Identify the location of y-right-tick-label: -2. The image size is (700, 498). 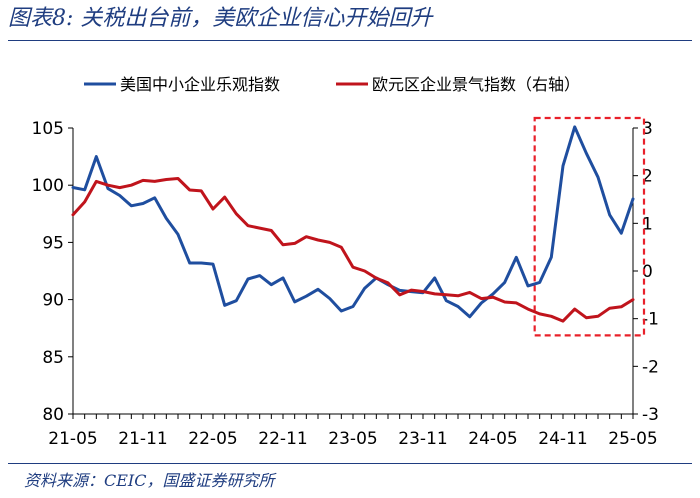
(650, 367).